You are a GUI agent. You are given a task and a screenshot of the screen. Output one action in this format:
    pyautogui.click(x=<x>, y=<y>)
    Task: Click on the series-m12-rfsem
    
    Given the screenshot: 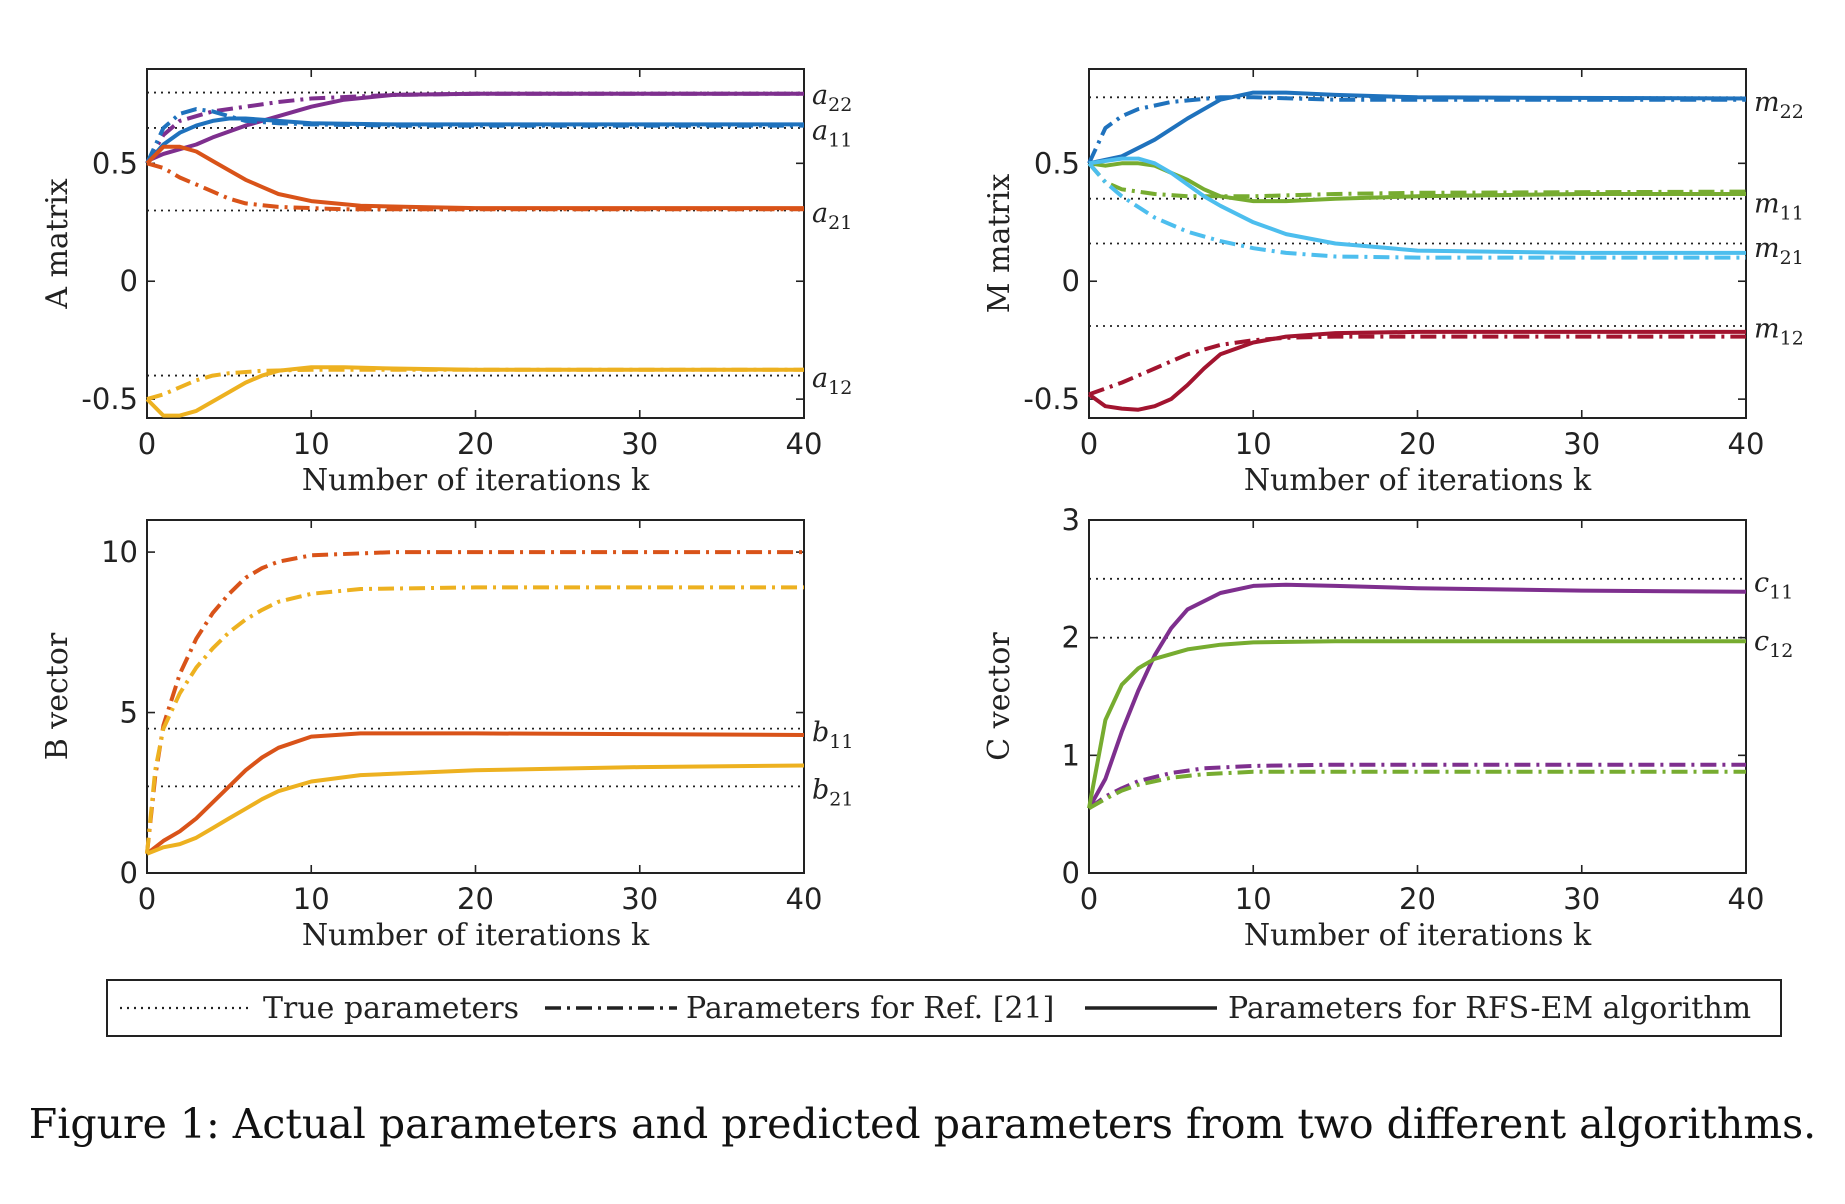 What is the action you would take?
    pyautogui.click(x=1416, y=370)
    